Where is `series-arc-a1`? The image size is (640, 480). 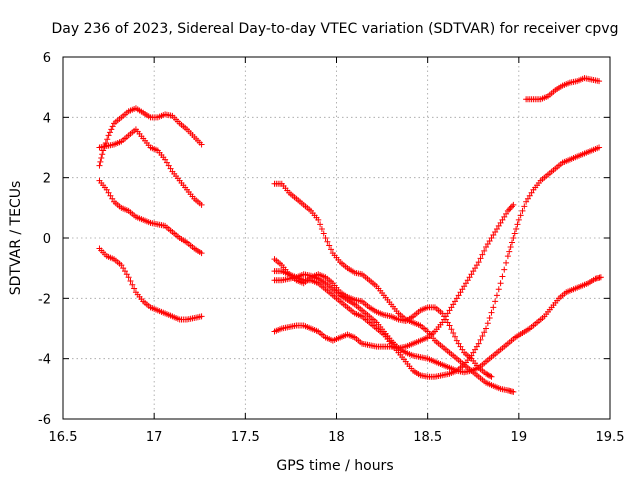
series-arc-a1 is located at coordinates (150, 137).